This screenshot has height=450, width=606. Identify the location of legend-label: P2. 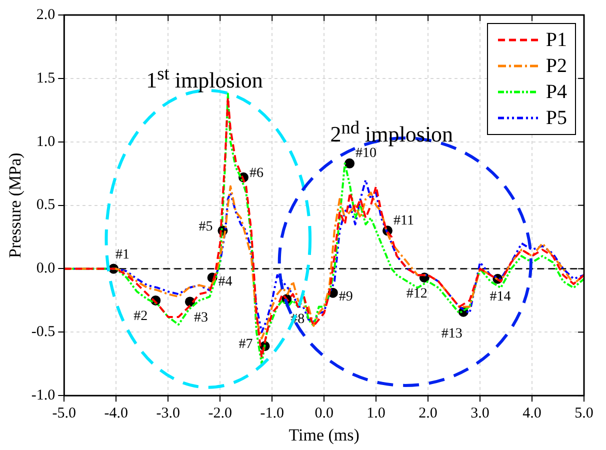
(556, 66).